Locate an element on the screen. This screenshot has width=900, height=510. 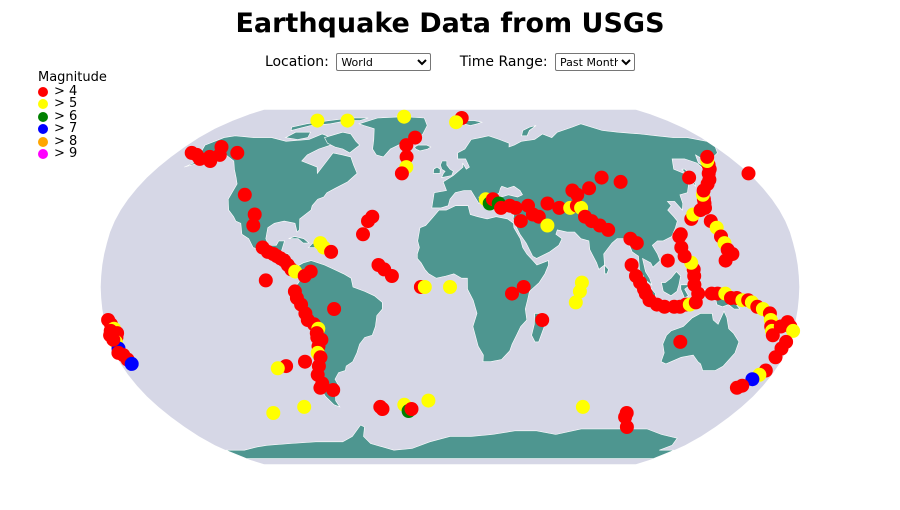
legend-label: > 9 is located at coordinates (66, 153).